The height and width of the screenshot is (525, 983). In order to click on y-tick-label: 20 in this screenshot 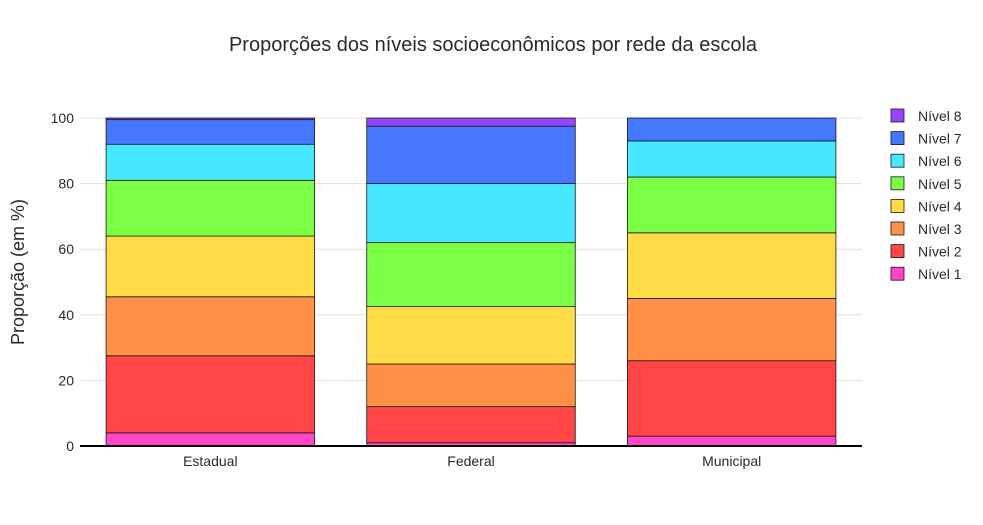, I will do `click(66, 380)`.